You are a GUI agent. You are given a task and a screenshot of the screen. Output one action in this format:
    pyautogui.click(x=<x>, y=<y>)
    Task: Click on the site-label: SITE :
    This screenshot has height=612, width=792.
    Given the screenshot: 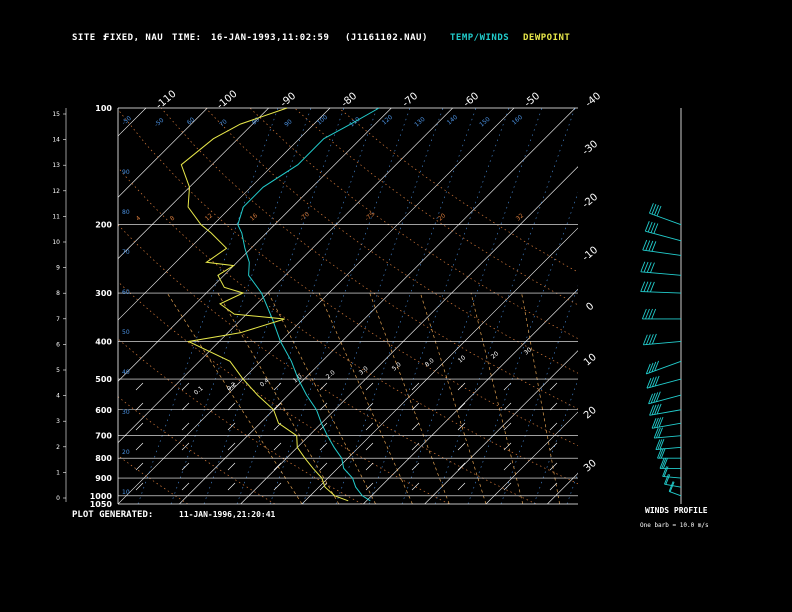 What is the action you would take?
    pyautogui.click(x=90, y=38)
    